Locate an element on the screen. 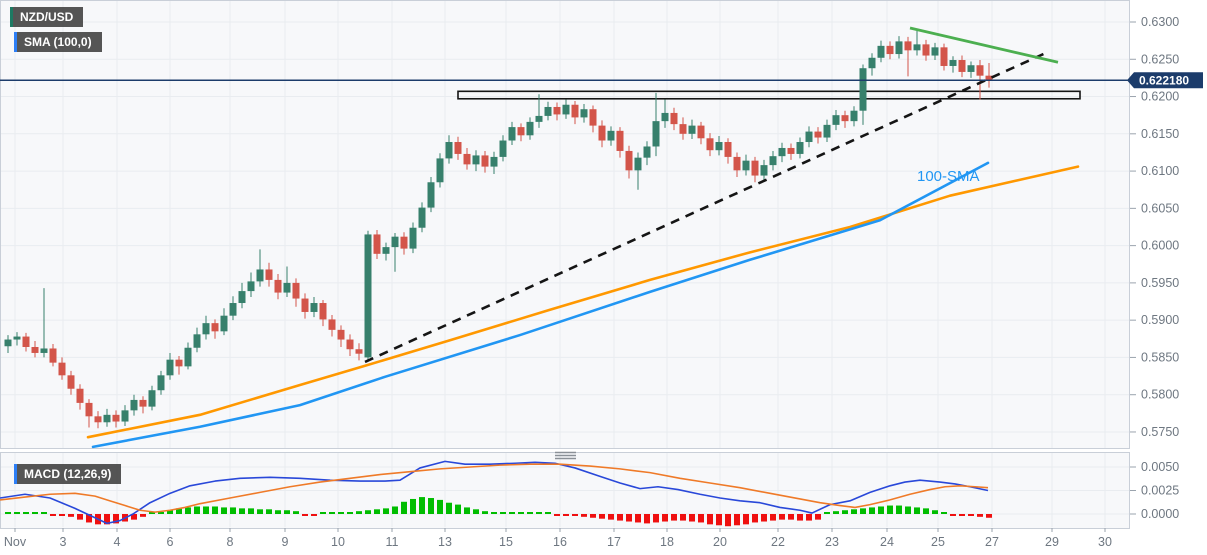 This screenshot has height=555, width=1207. price-tick-label: 0.6300 is located at coordinates (1160, 22).